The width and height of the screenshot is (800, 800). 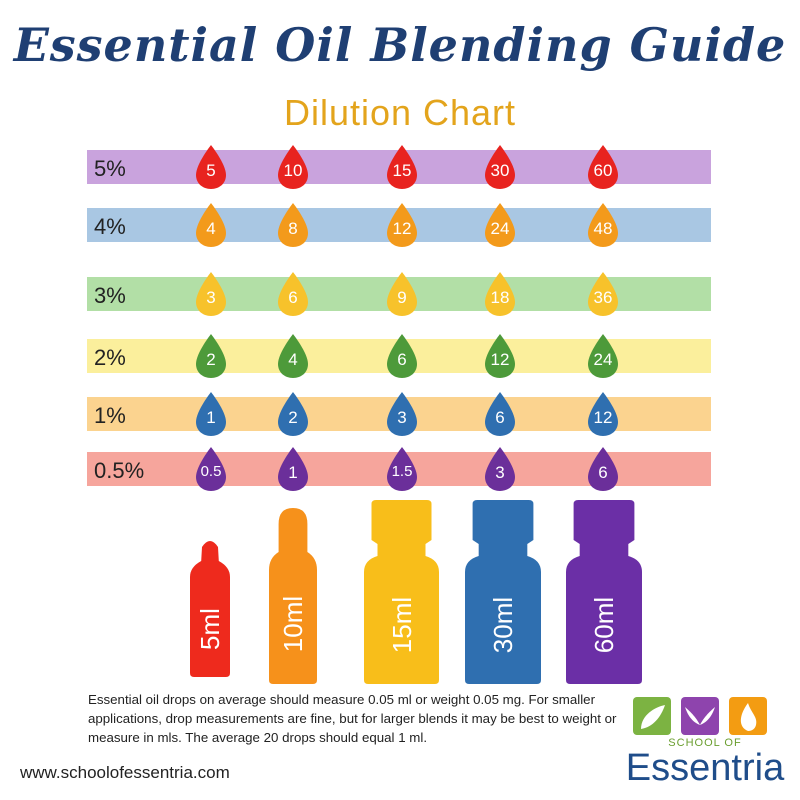 I want to click on bottle-size-label: 5ml, so click(x=210, y=629).